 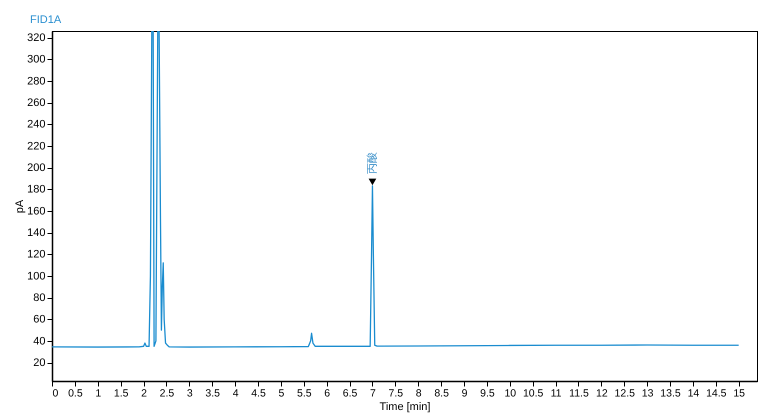 I want to click on x-tick-label: 15, so click(x=739, y=394).